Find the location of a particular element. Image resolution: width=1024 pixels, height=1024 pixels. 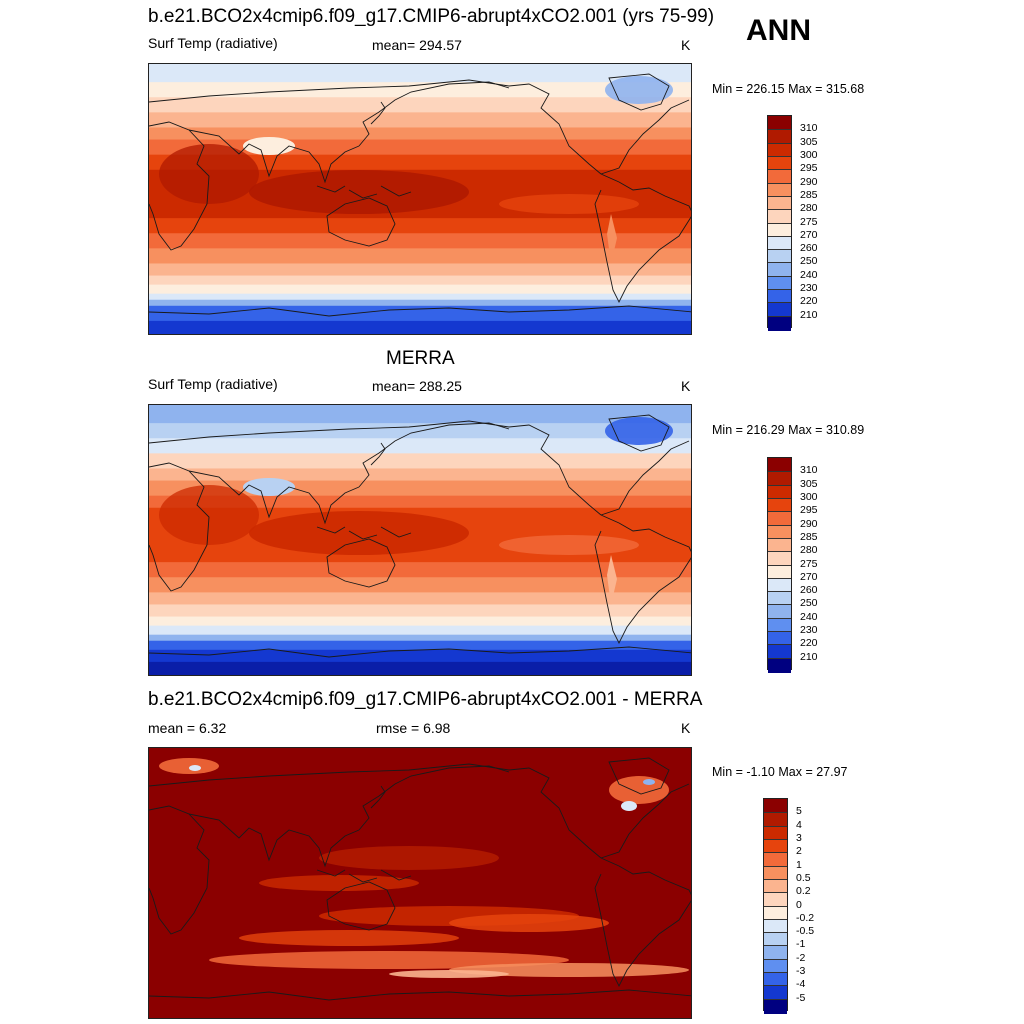

units-label-diff: K is located at coordinates (686, 728).